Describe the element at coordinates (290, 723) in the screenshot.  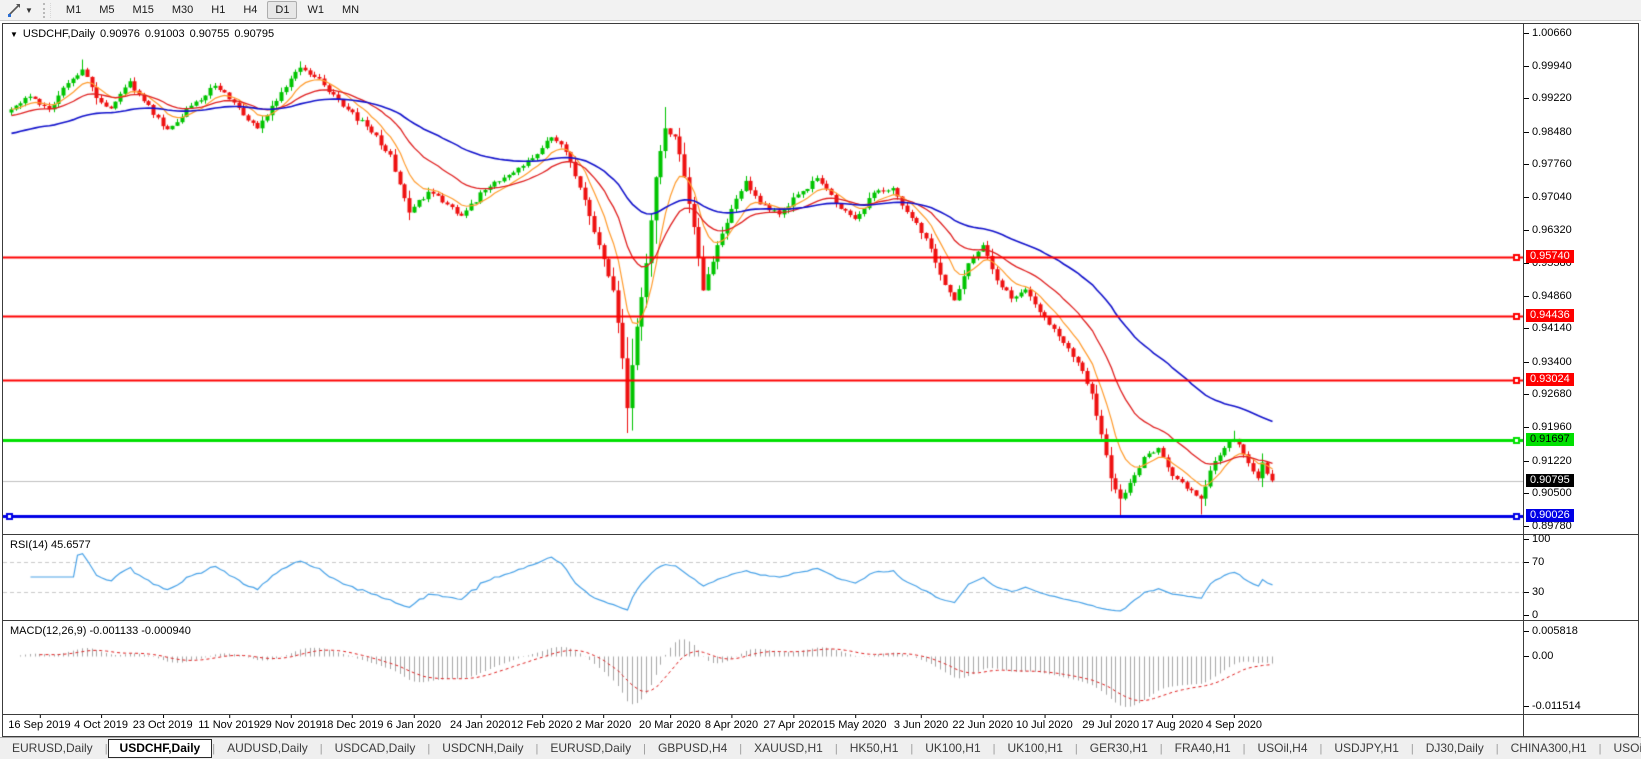
I see `date-tick-label: 29 Nov 2019` at that location.